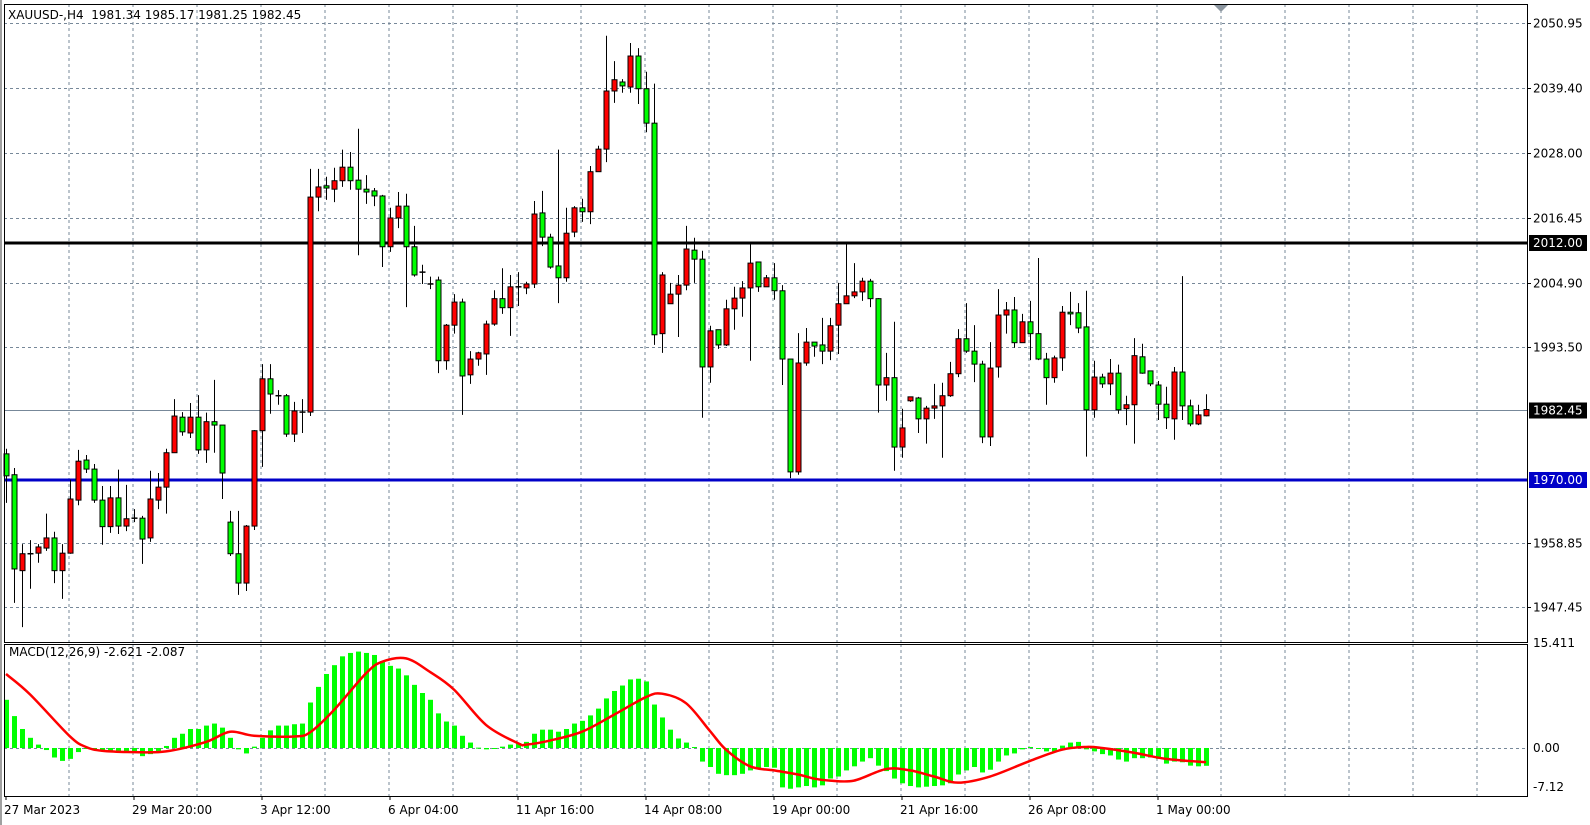 The height and width of the screenshot is (825, 1590). What do you see at coordinates (97, 652) in the screenshot?
I see `macd-label: MACD(12,26,9) -2.621 -2.087` at bounding box center [97, 652].